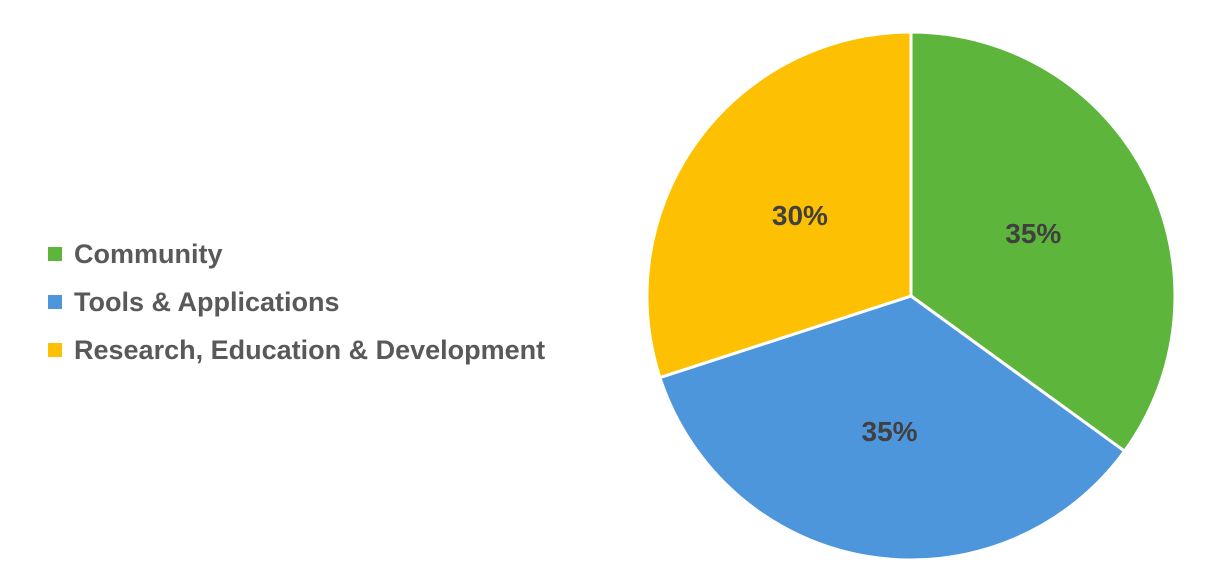 The height and width of the screenshot is (585, 1223). Describe the element at coordinates (55, 302) in the screenshot. I see `legend-swatch-tools-applications` at that location.